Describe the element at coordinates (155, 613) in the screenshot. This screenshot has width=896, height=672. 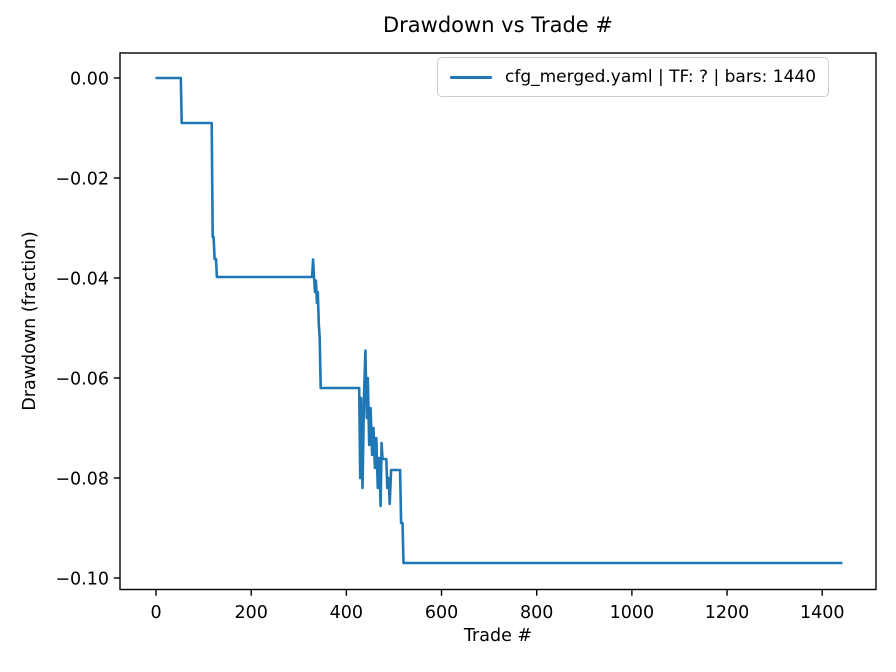
I see `x-tick-label: 0` at that location.